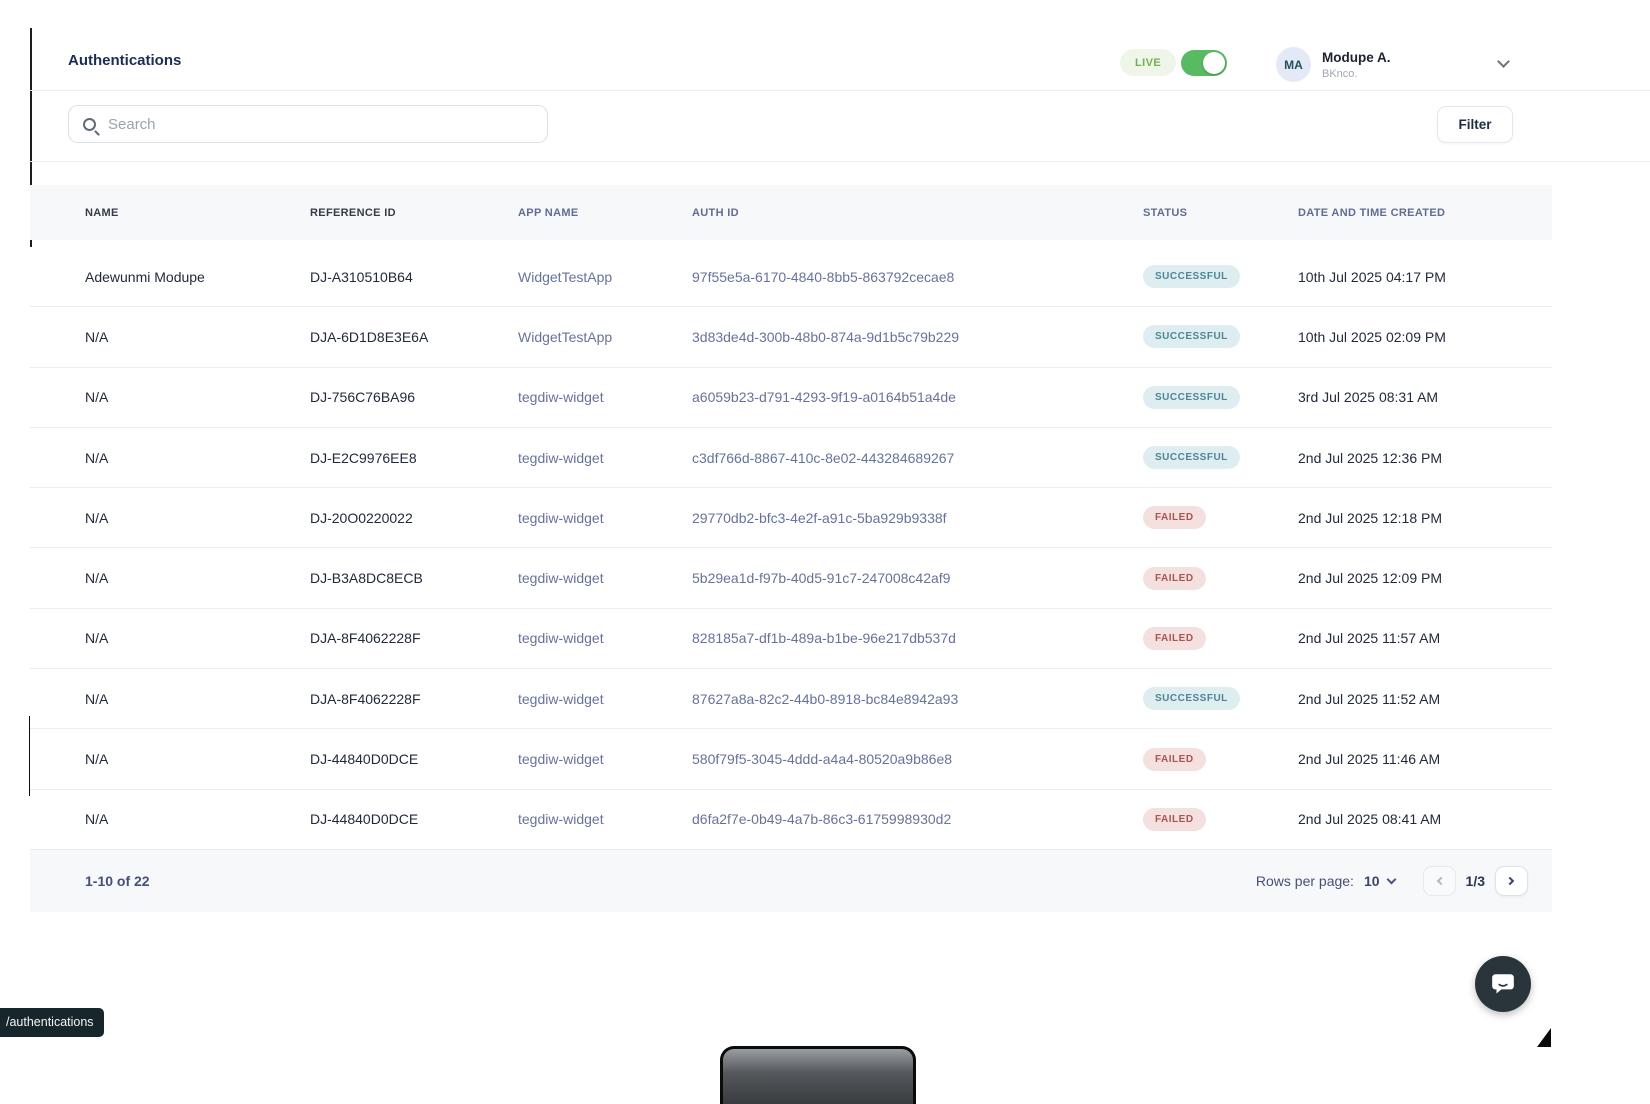 This screenshot has height=1104, width=1650. Describe the element at coordinates (1369, 698) in the screenshot. I see `cell-date-created: 2nd Jul 2025 11:52 AM` at that location.